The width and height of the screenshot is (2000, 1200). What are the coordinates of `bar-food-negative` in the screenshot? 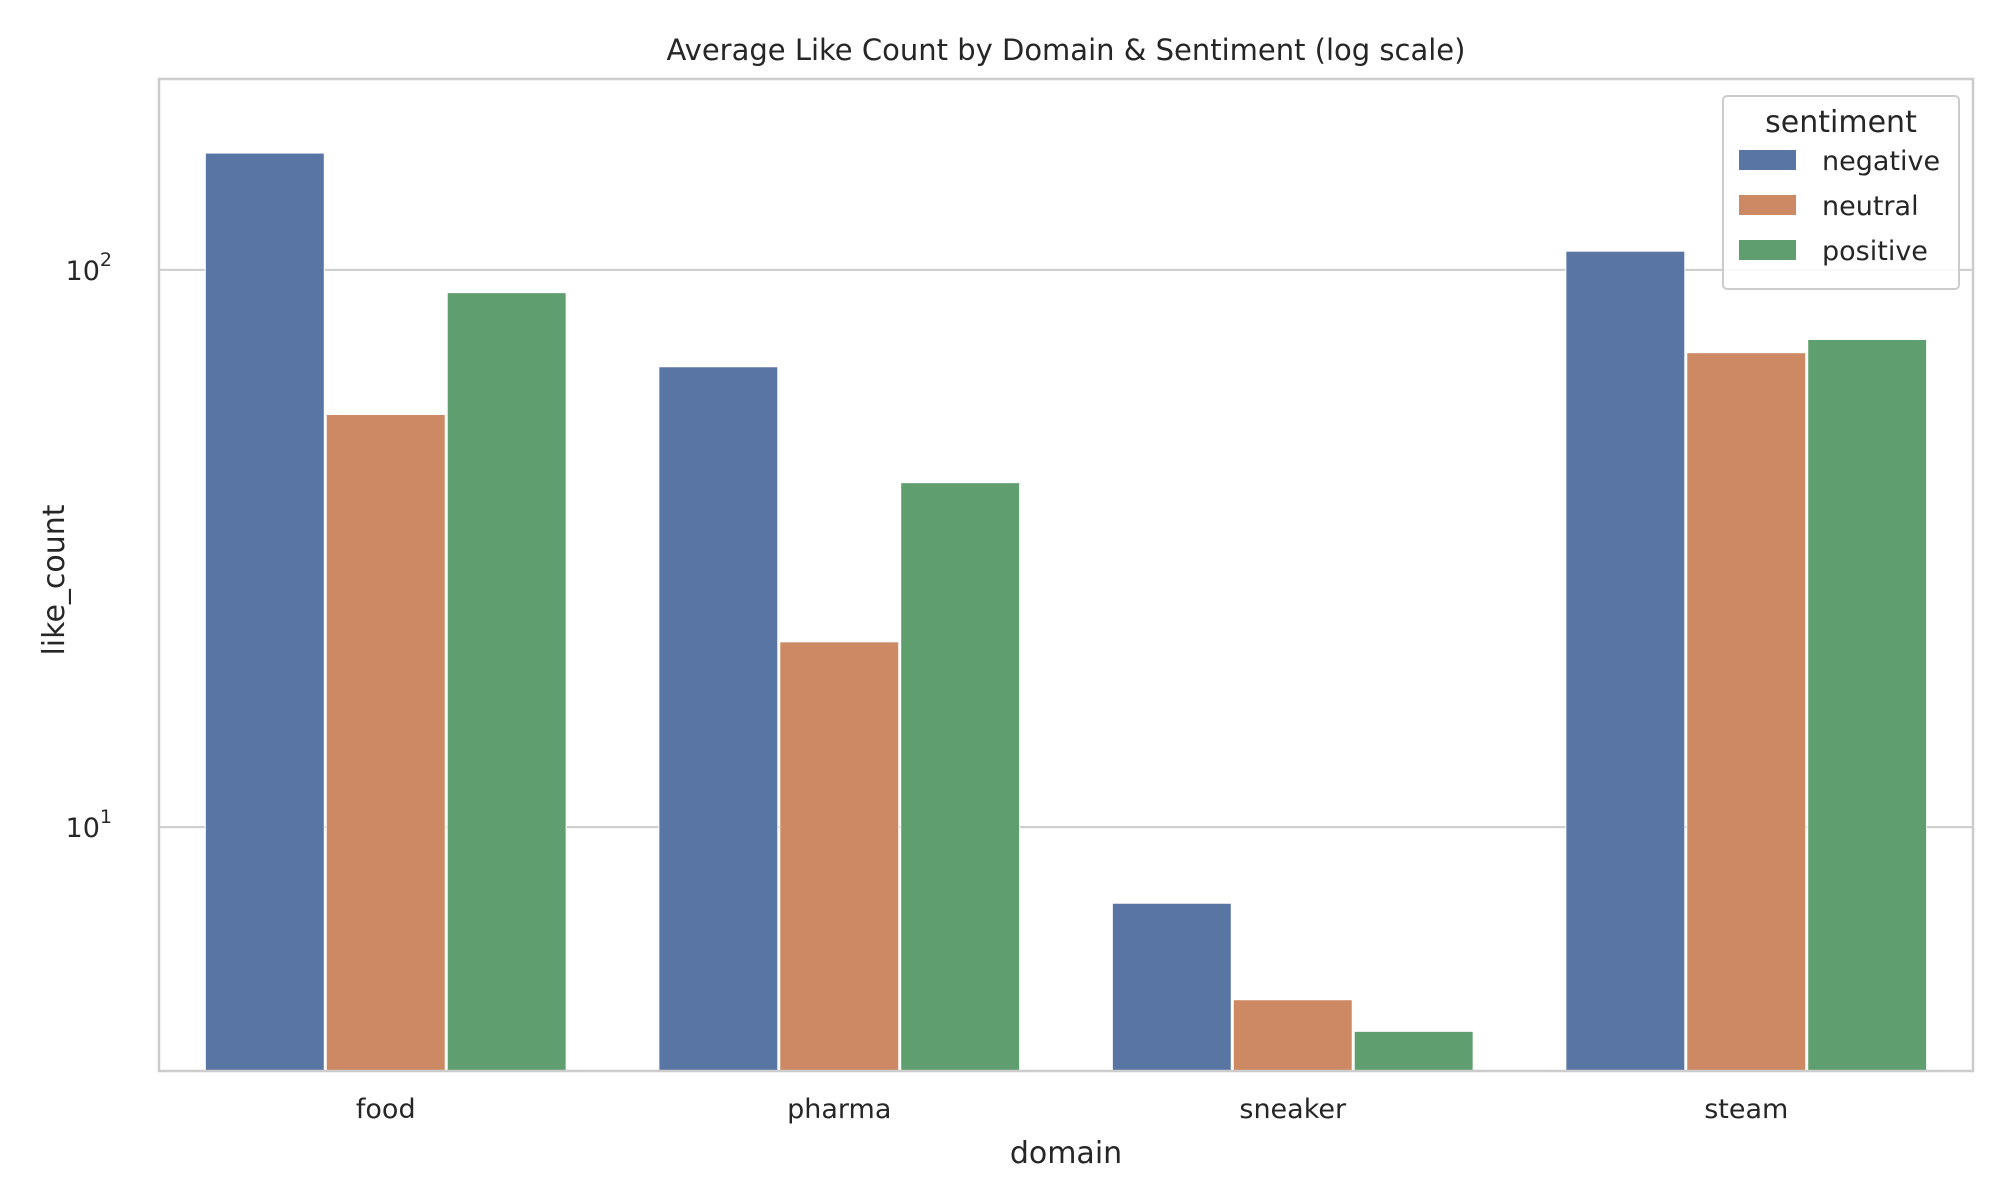 It's located at (264, 612).